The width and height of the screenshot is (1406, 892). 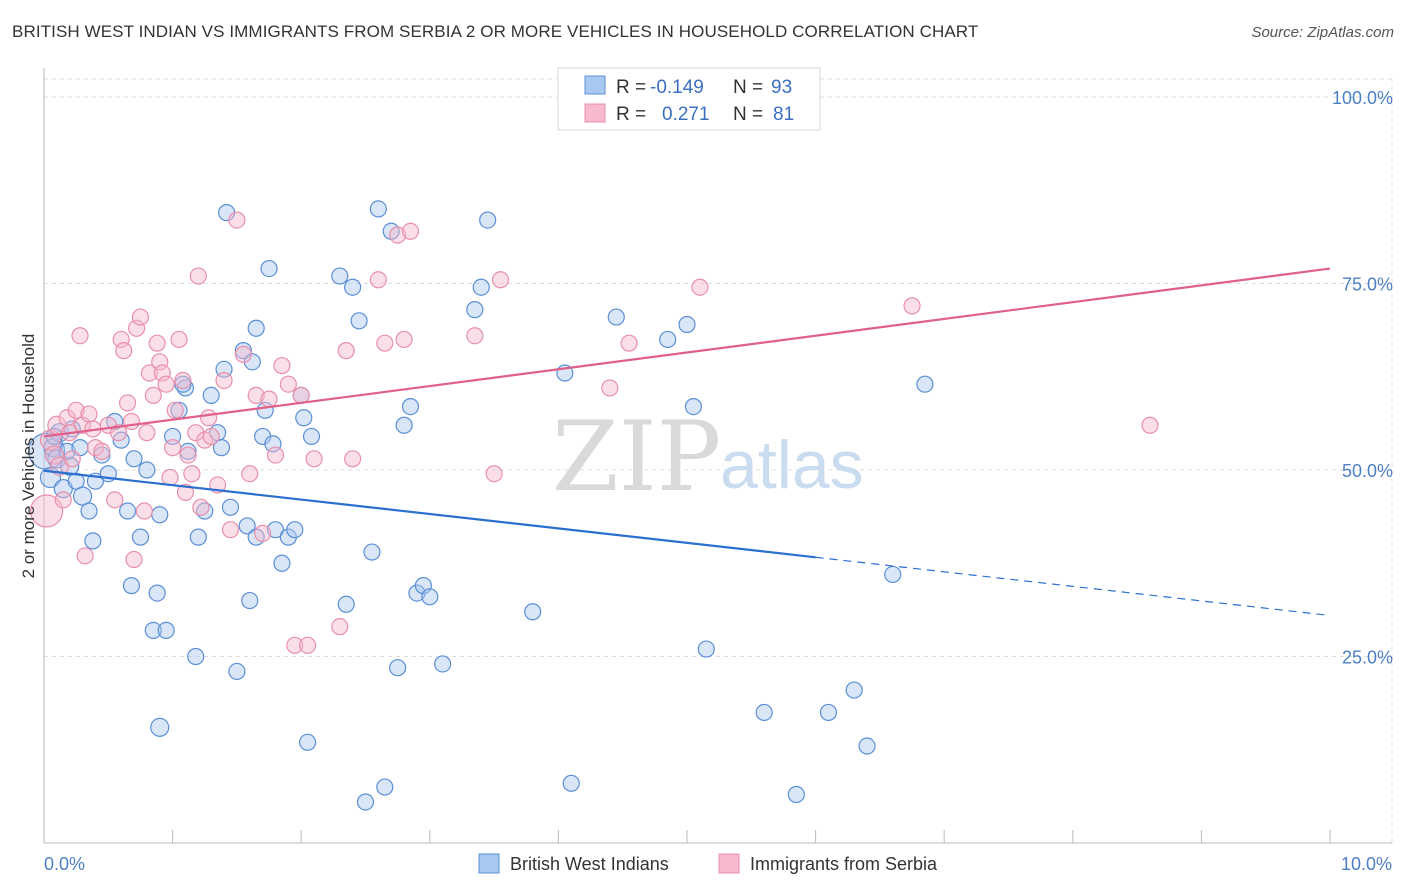 What do you see at coordinates (595, 113) in the screenshot?
I see `legend-swatch-pink` at bounding box center [595, 113].